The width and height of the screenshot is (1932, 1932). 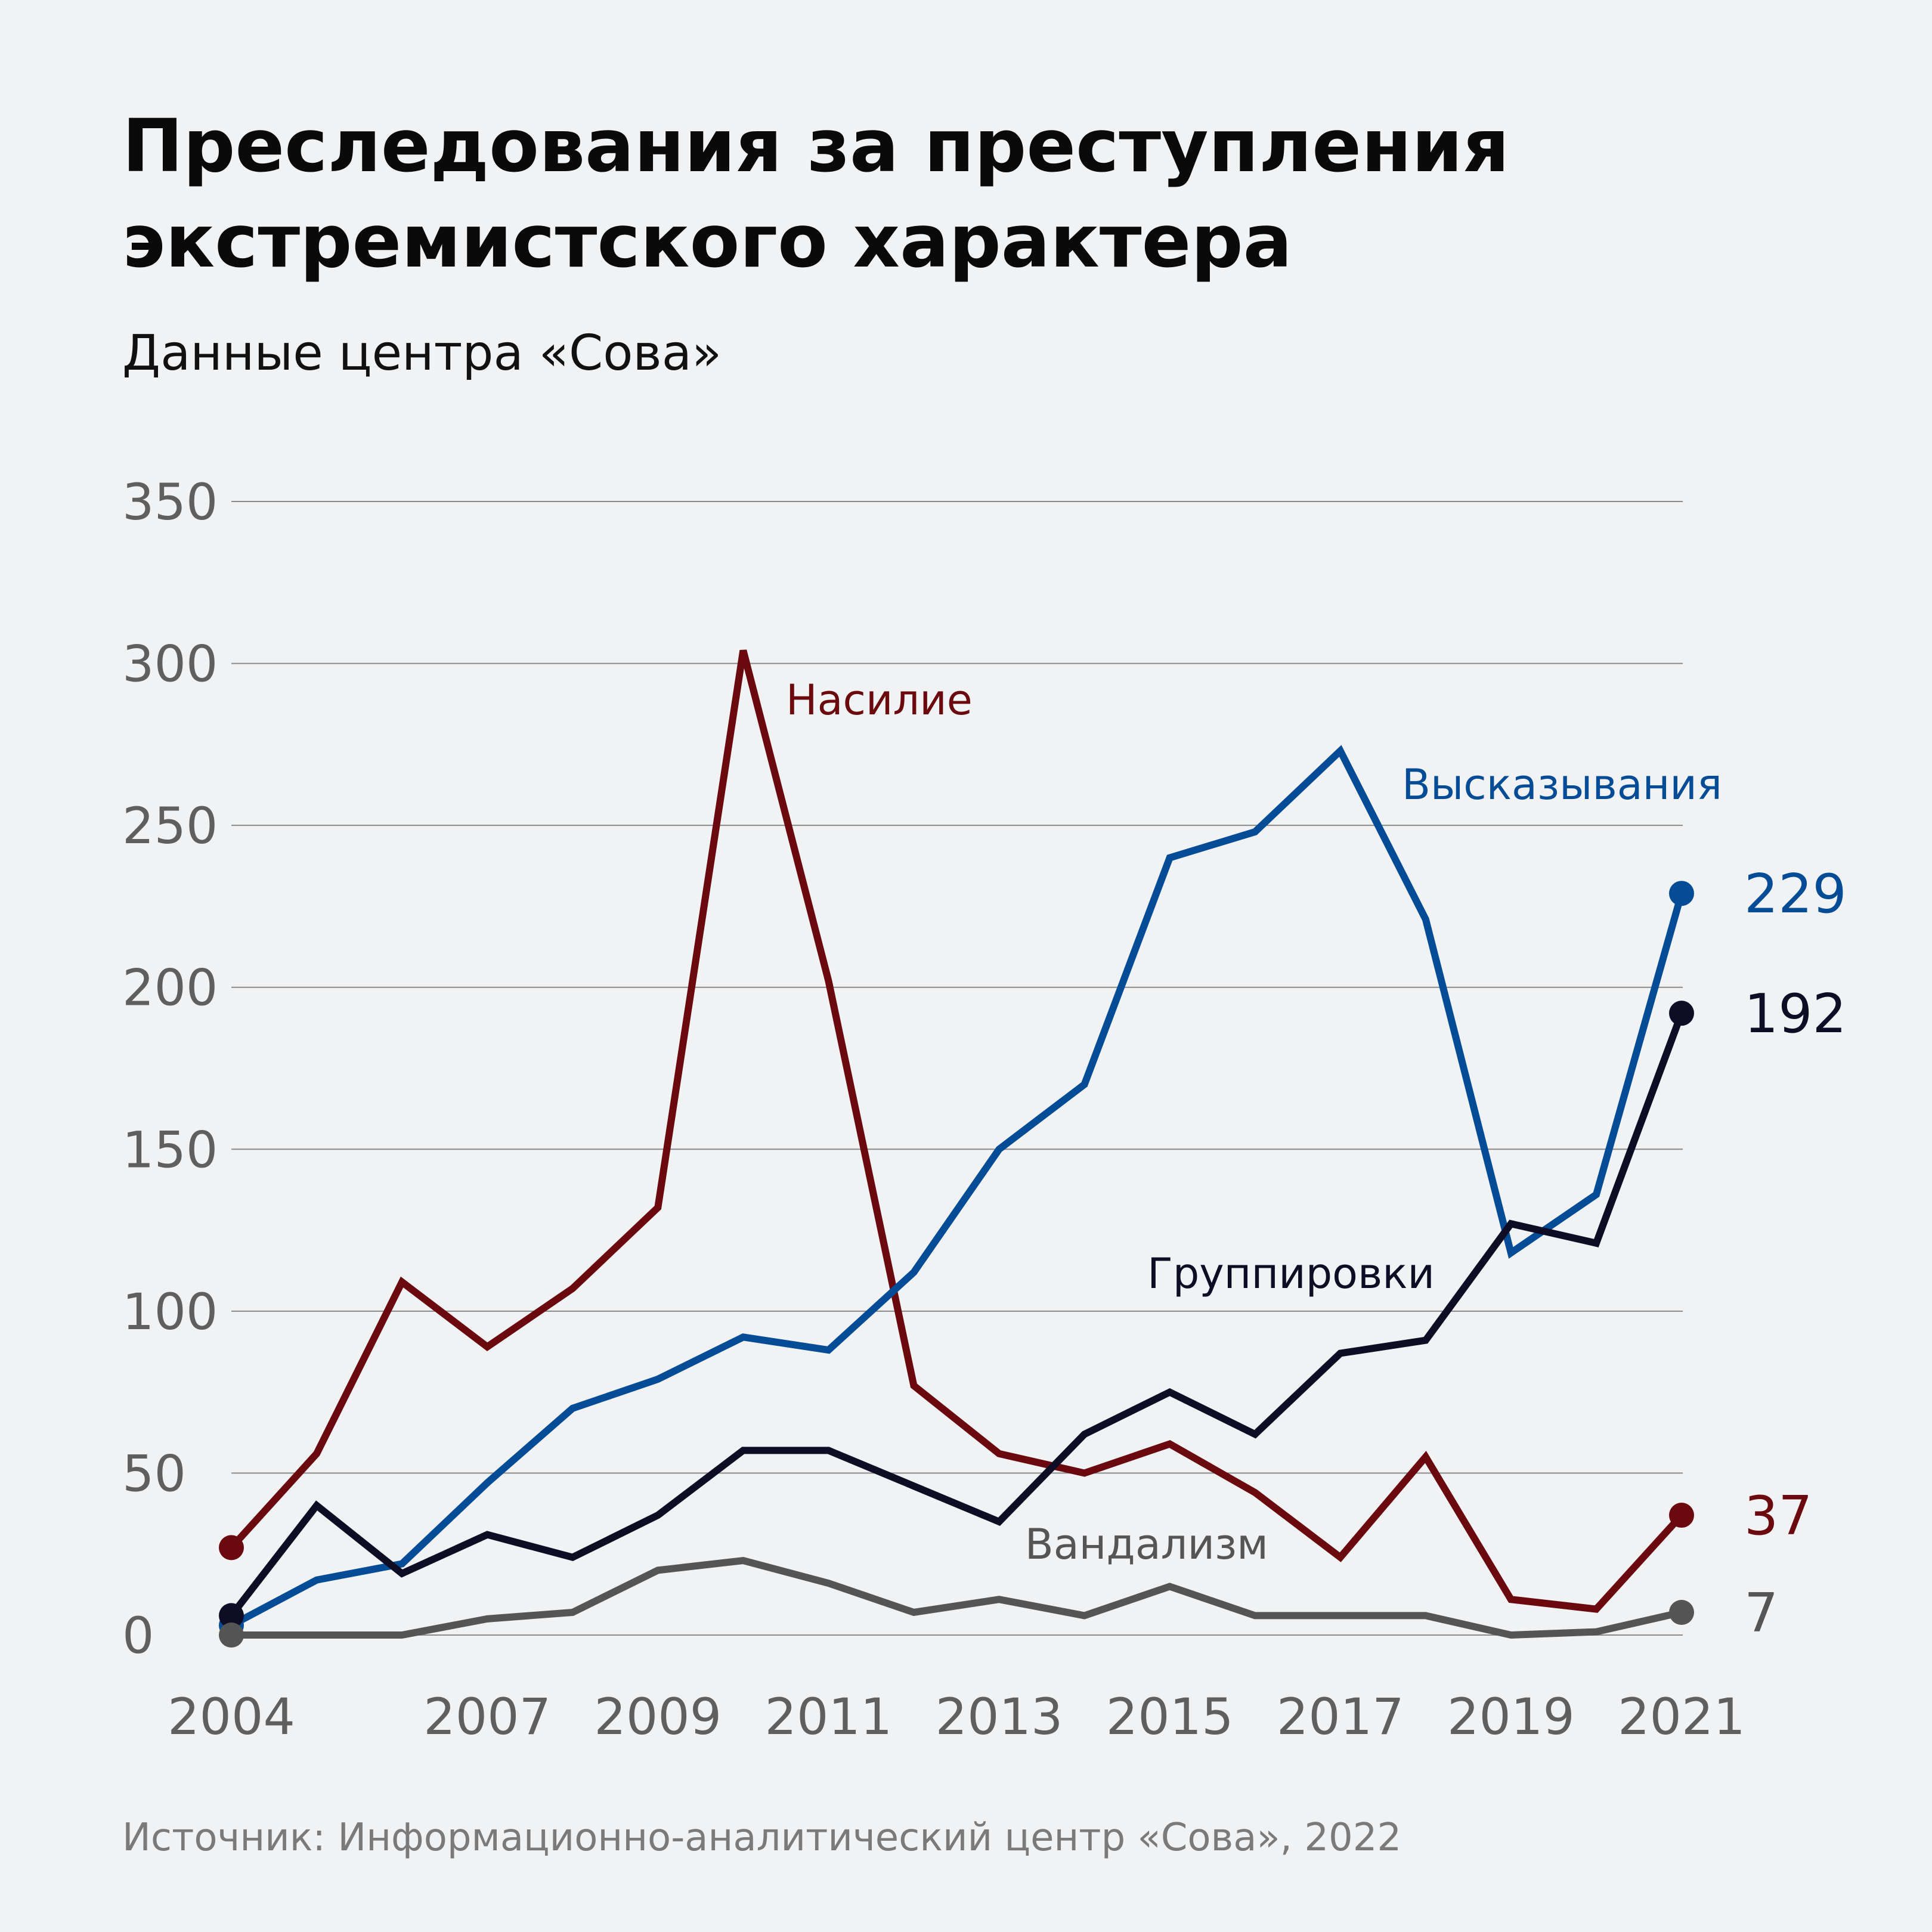 What do you see at coordinates (170, 502) in the screenshot?
I see `y-tick-label: 350` at bounding box center [170, 502].